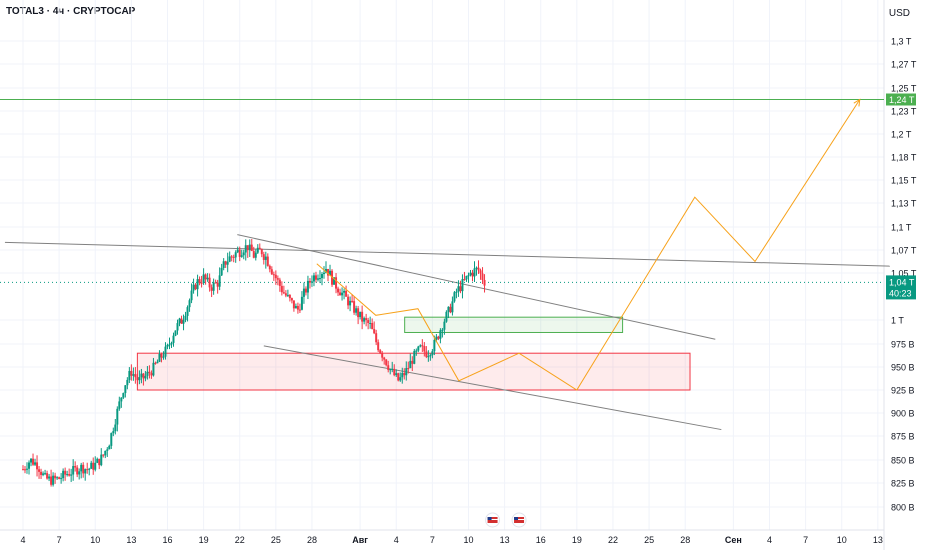 Image resolution: width=932 pixels, height=550 pixels. Describe the element at coordinates (901, 135) in the screenshot. I see `y-tick-label: 1,2 T` at that location.